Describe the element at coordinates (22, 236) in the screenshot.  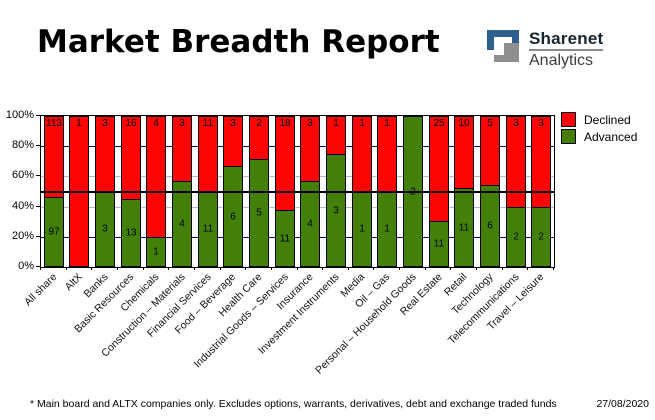
I see `y-axis-label: 20%` at that location.